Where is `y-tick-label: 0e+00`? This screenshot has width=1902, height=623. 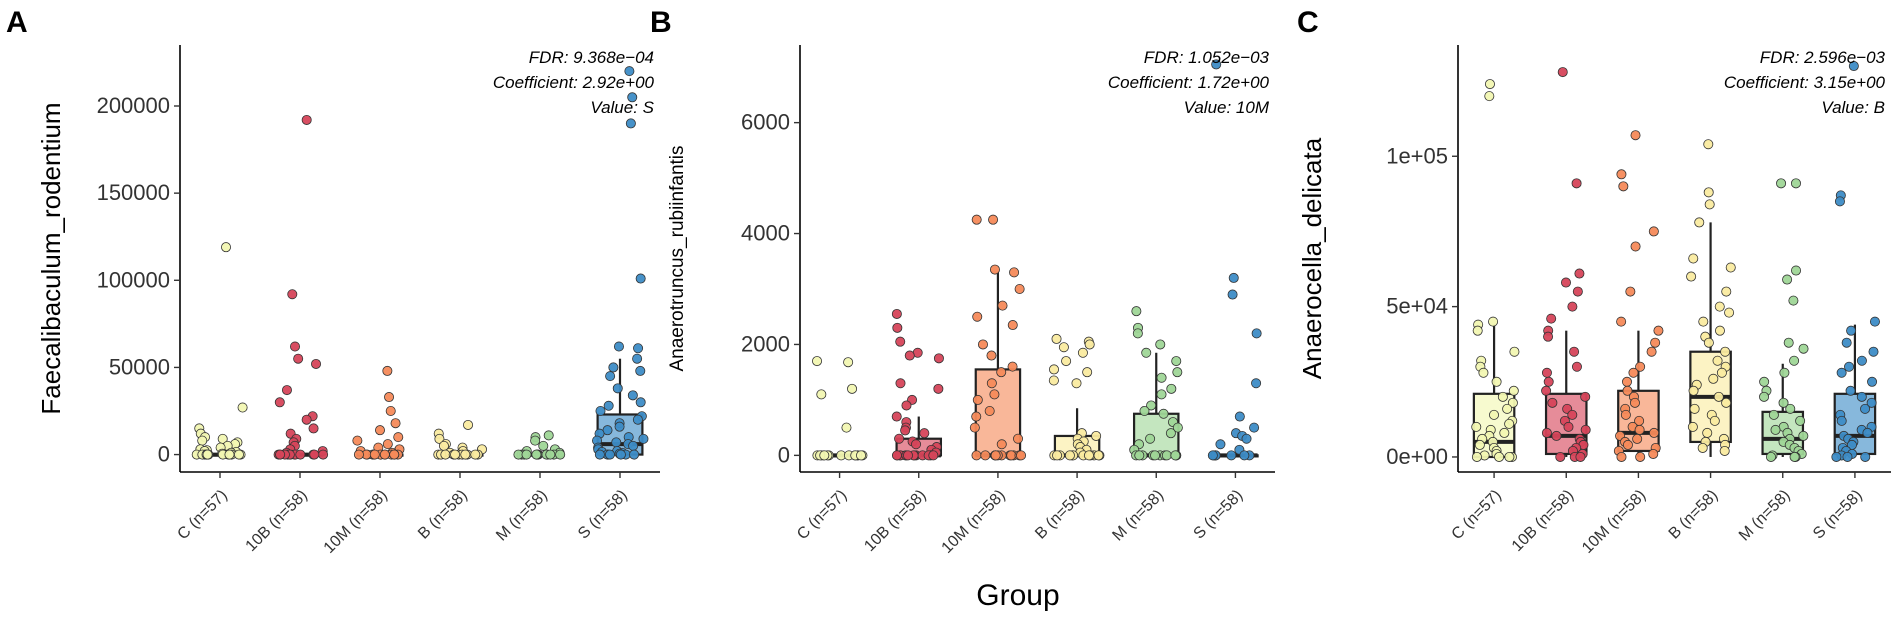
y-tick-label: 0e+00 is located at coordinates (1417, 456).